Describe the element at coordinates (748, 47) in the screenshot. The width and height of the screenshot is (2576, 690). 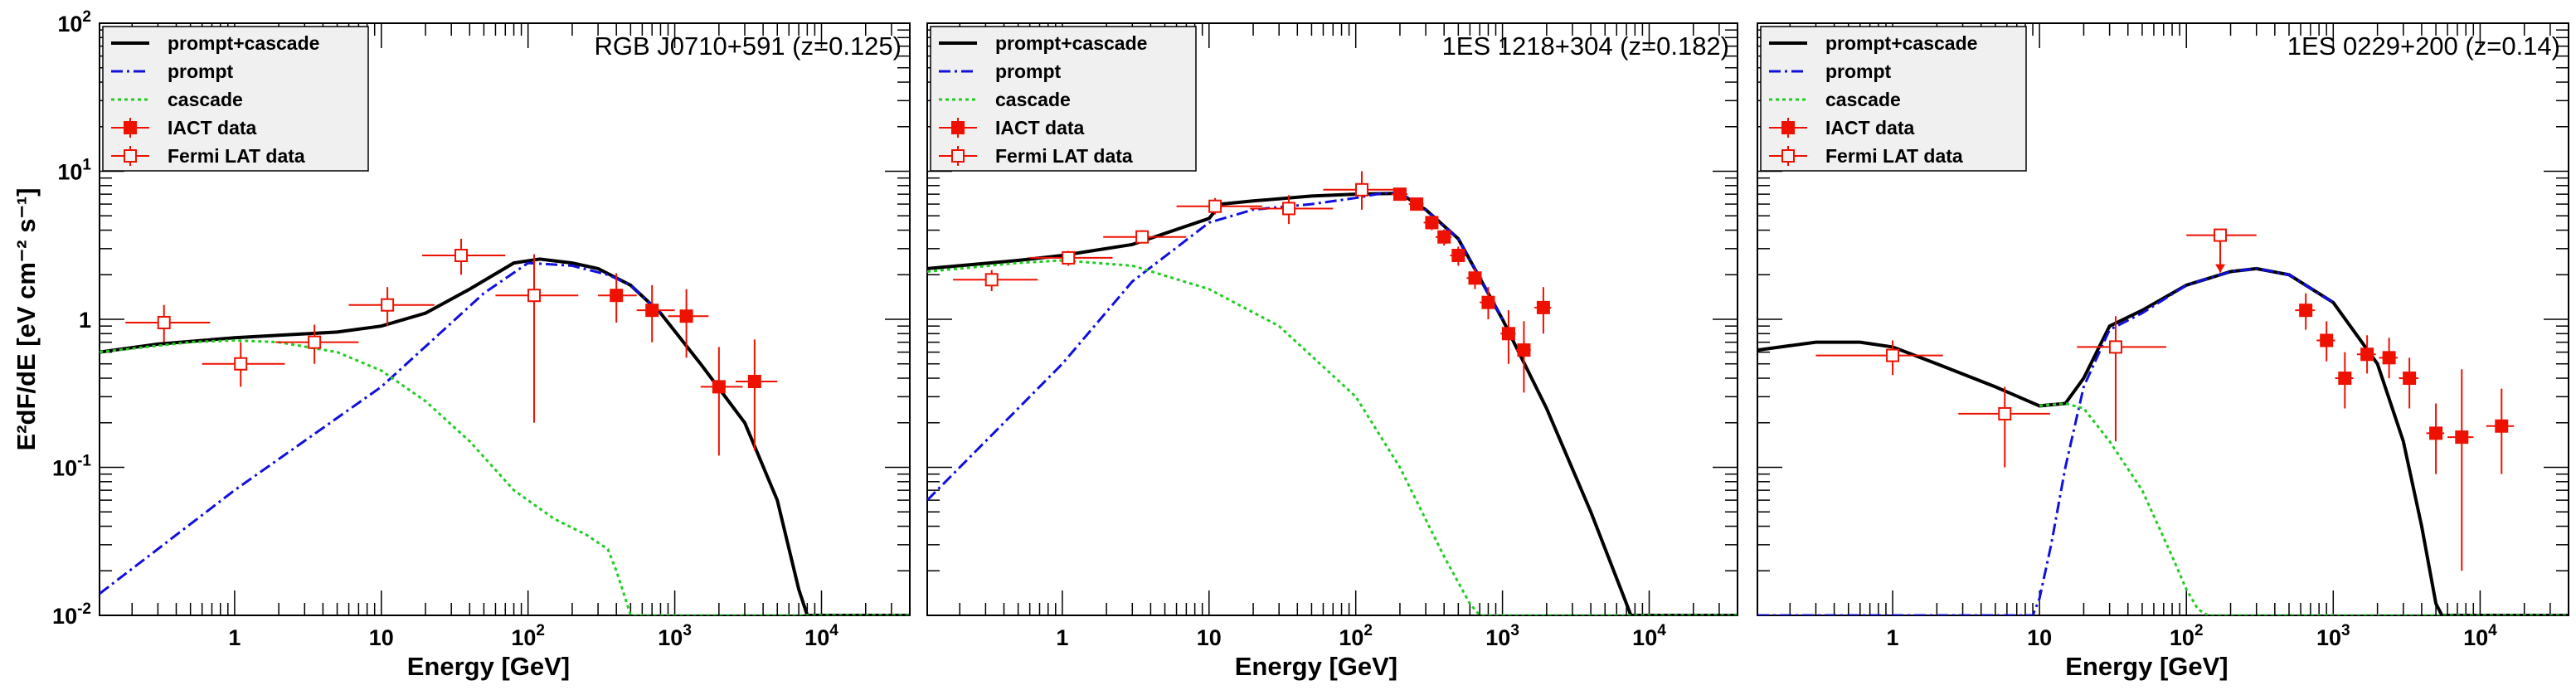
I see `panel-title: RGB J0710+591 (z=0.125)` at that location.